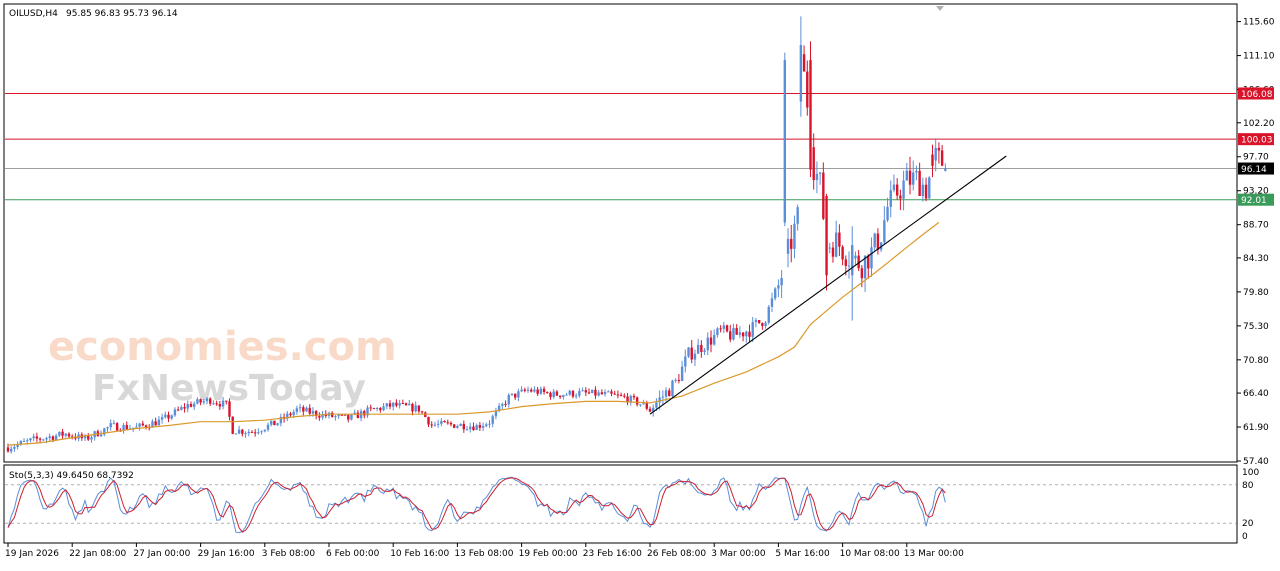 The image size is (1280, 571). What do you see at coordinates (1256, 327) in the screenshot?
I see `y-tick-label: 75.30` at bounding box center [1256, 327].